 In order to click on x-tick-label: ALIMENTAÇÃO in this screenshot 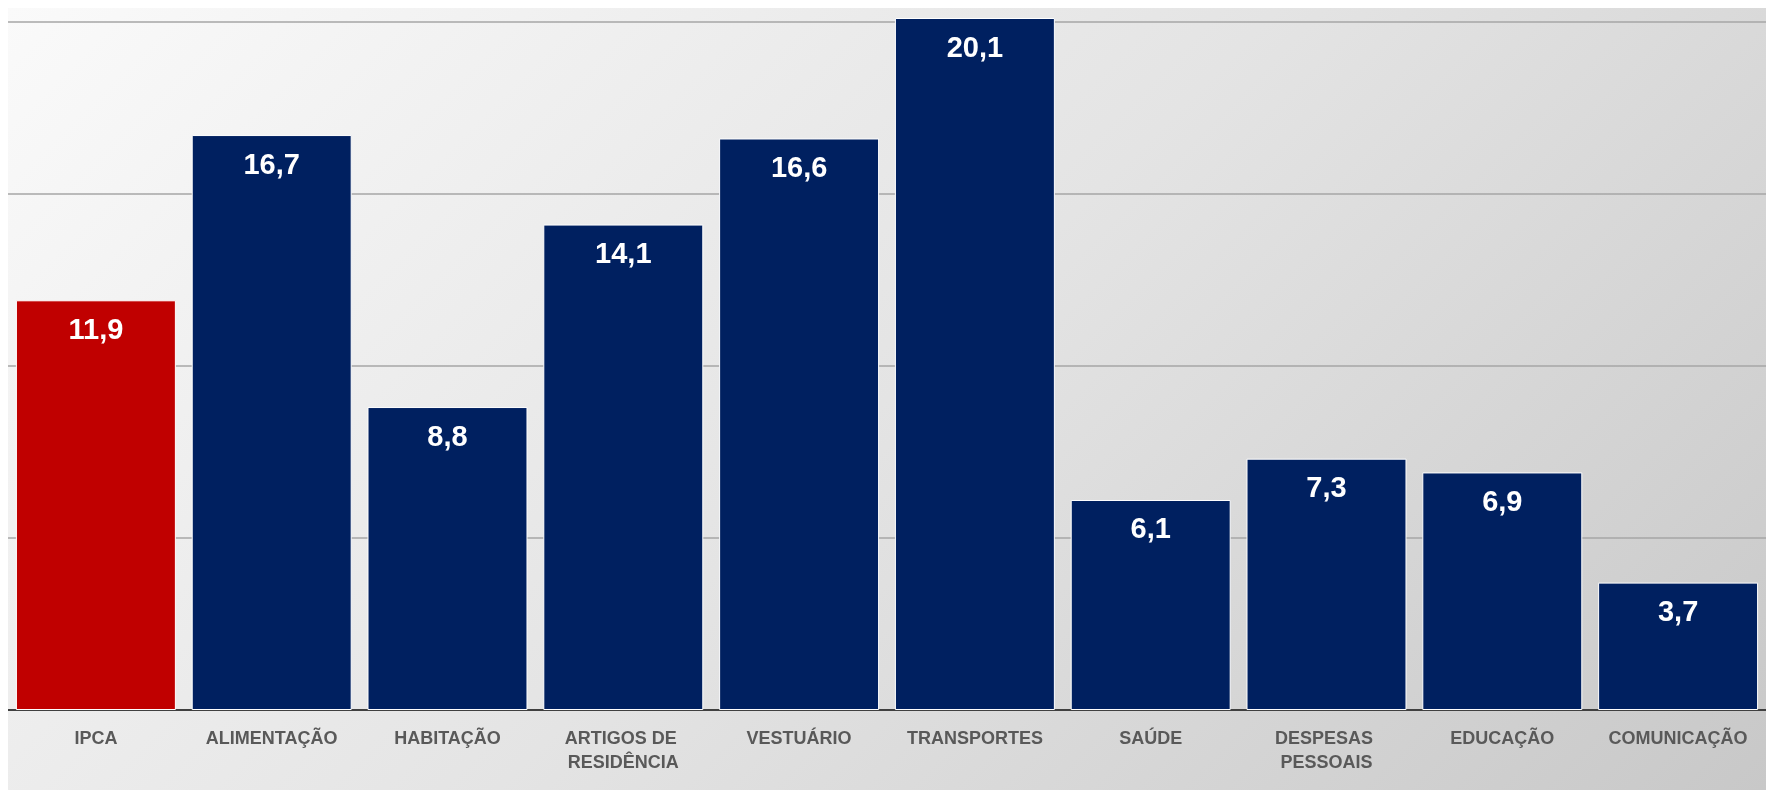, I will do `click(271, 737)`.